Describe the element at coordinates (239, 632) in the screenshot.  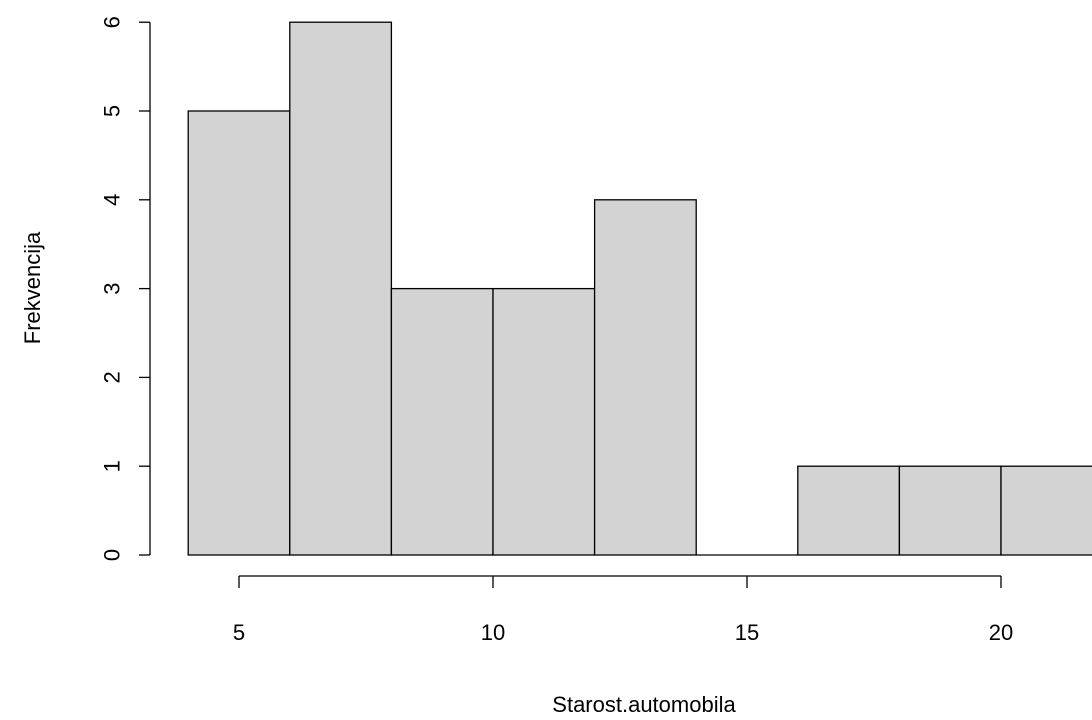
I see `x-tick-label-0: 5` at that location.